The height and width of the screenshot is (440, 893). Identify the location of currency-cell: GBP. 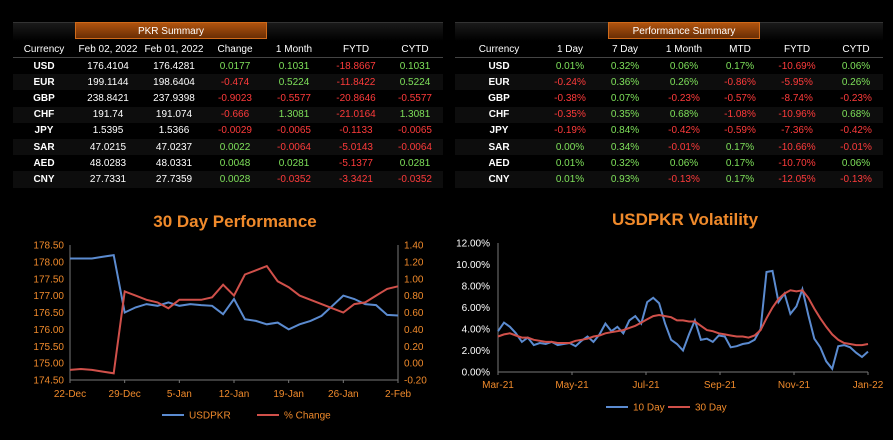
(499, 98).